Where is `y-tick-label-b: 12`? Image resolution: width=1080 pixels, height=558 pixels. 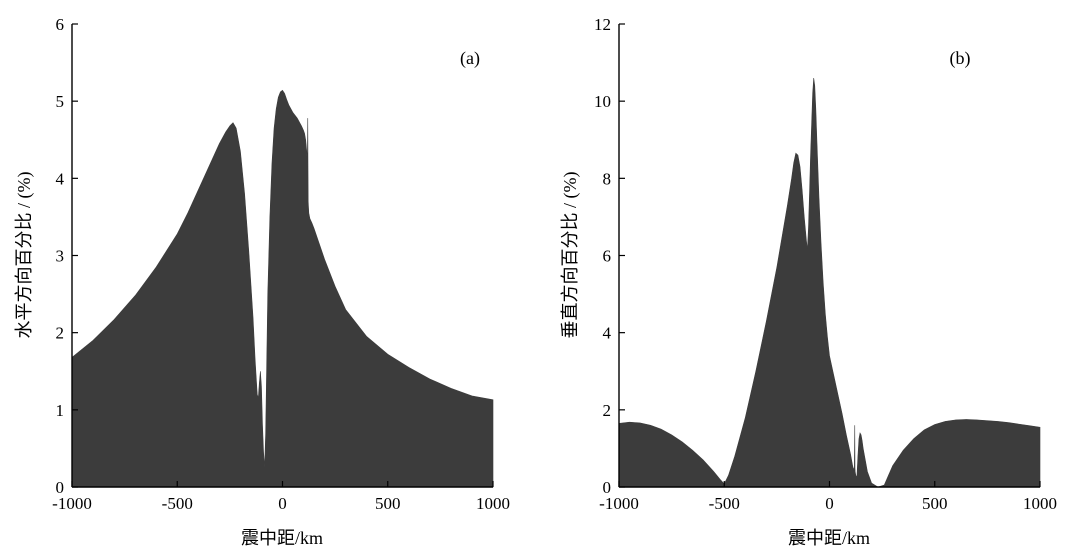 y-tick-label-b: 12 is located at coordinates (602, 24).